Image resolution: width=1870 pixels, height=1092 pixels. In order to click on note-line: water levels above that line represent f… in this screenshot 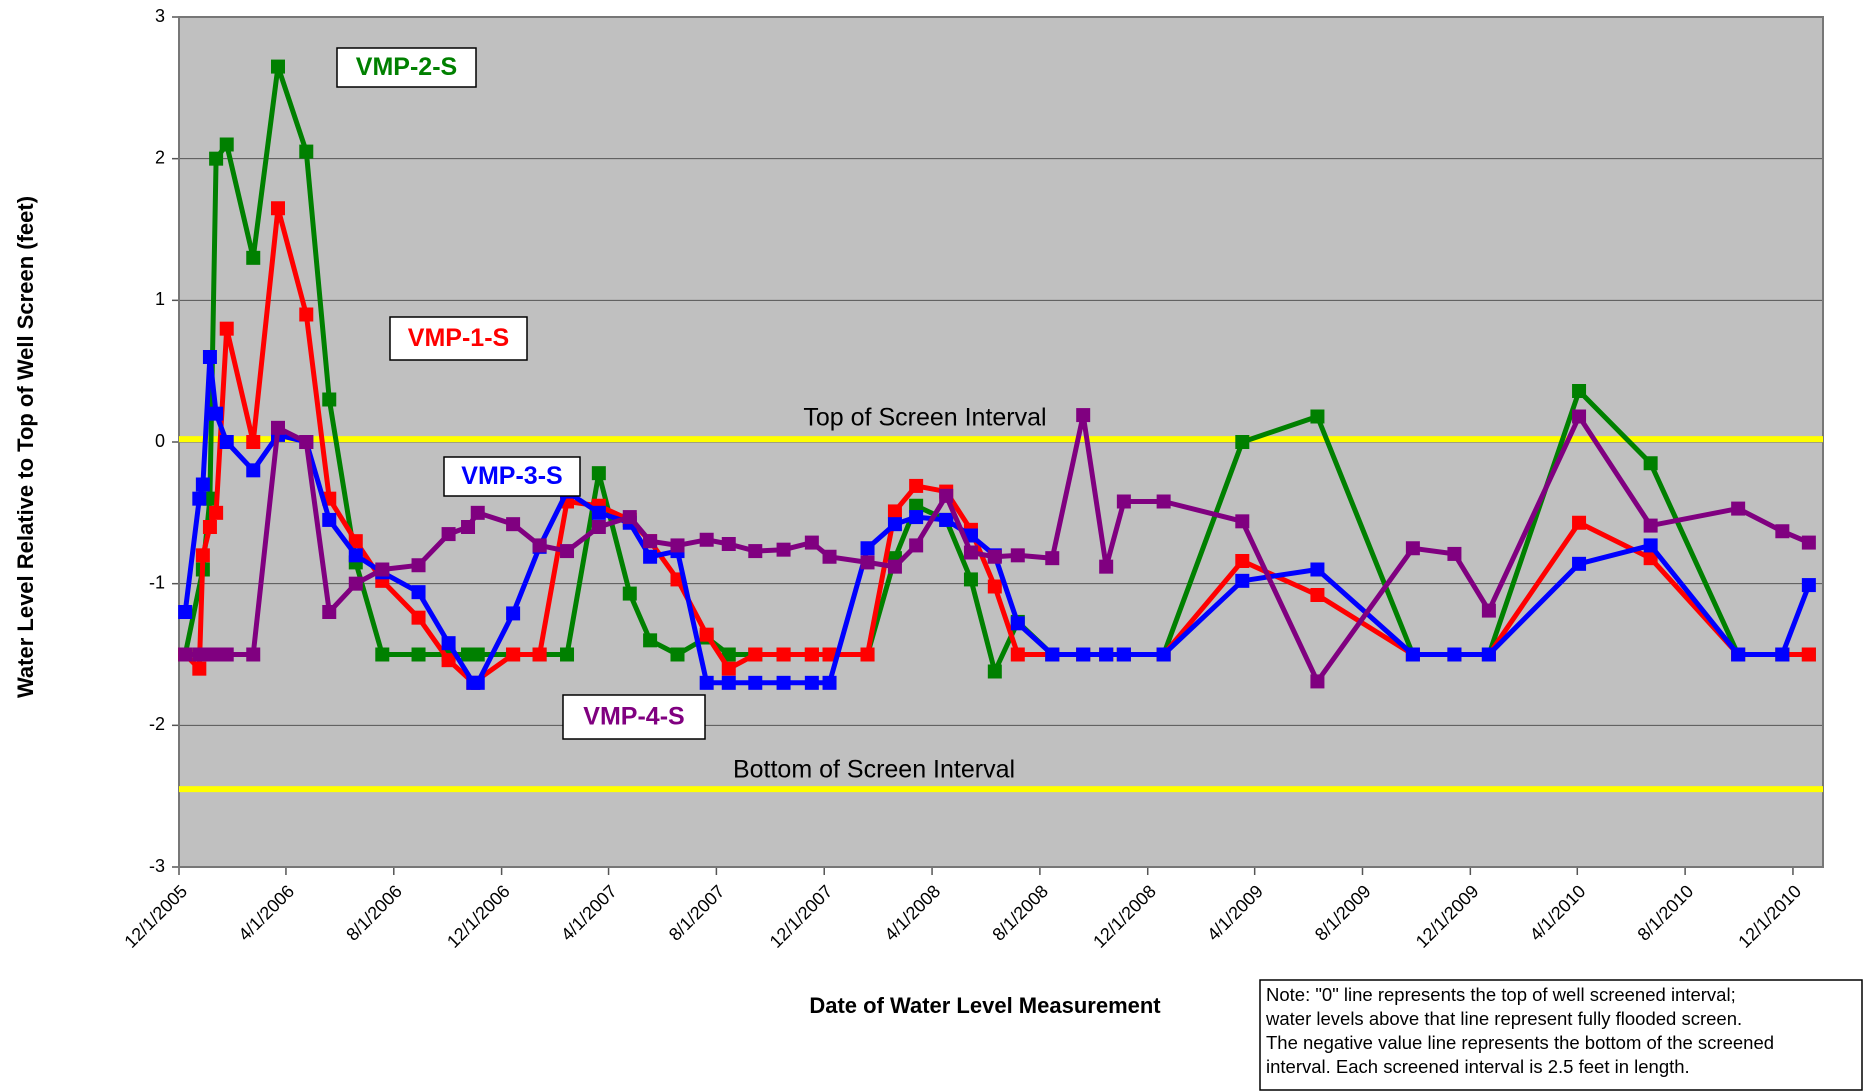, I will do `click(1503, 1018)`.